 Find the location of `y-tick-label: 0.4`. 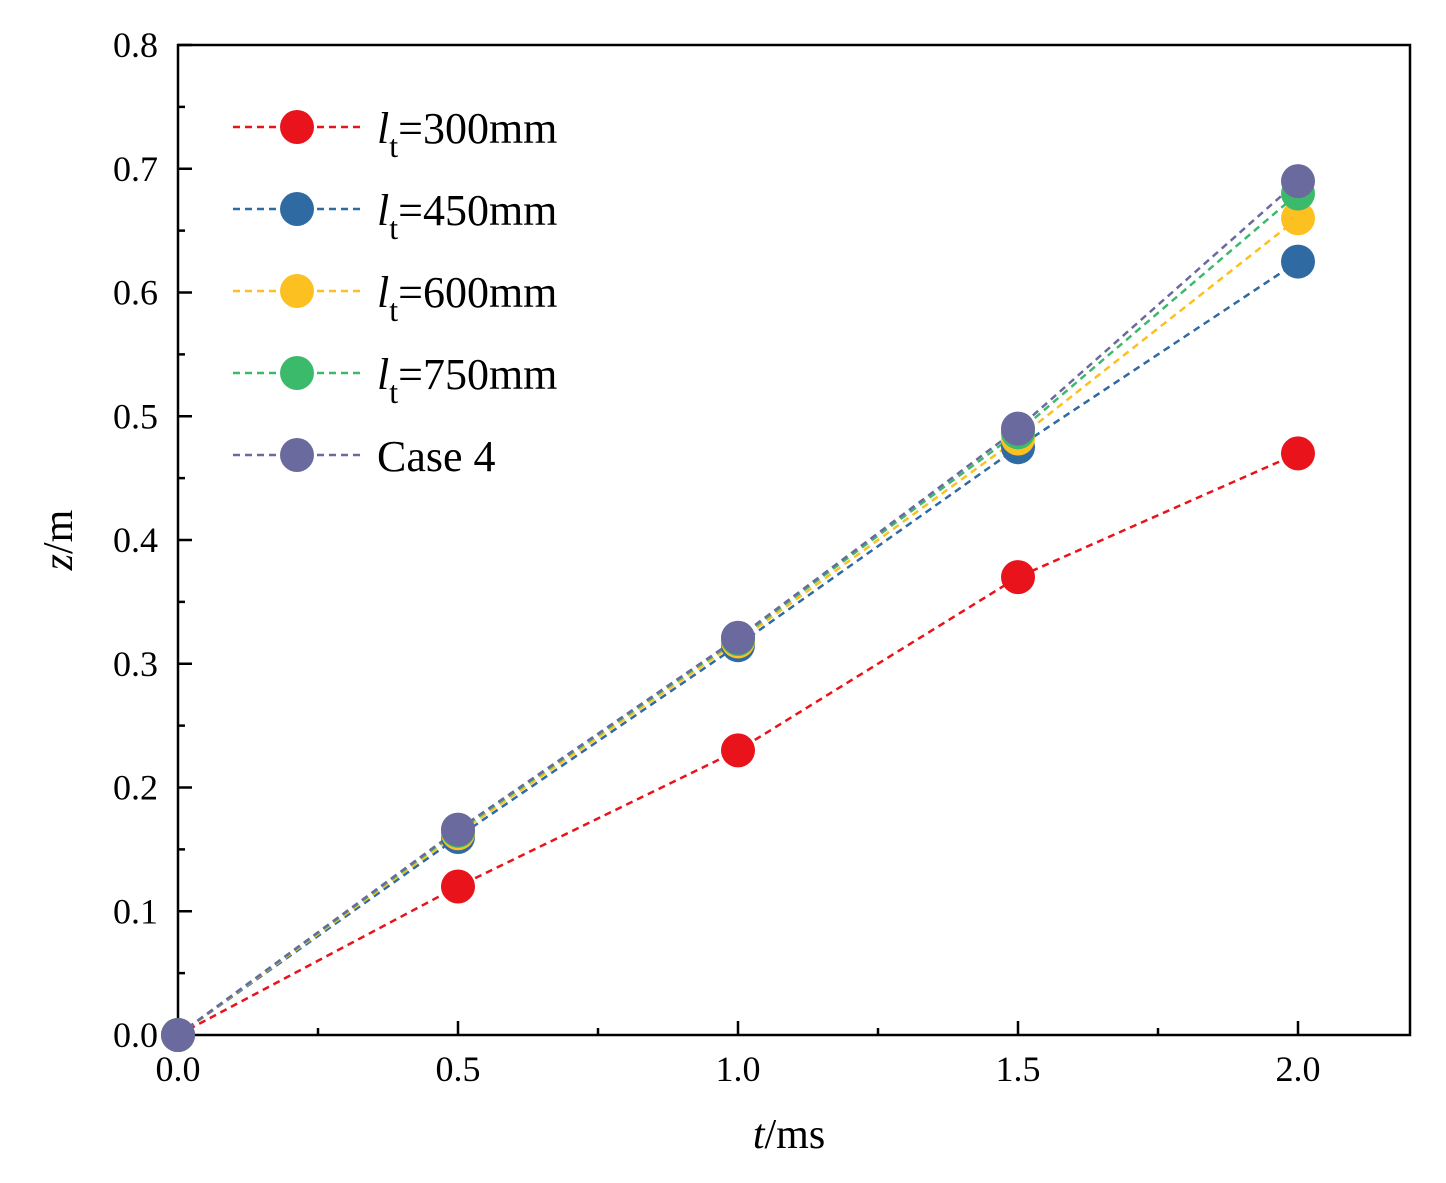

y-tick-label: 0.4 is located at coordinates (135, 540).